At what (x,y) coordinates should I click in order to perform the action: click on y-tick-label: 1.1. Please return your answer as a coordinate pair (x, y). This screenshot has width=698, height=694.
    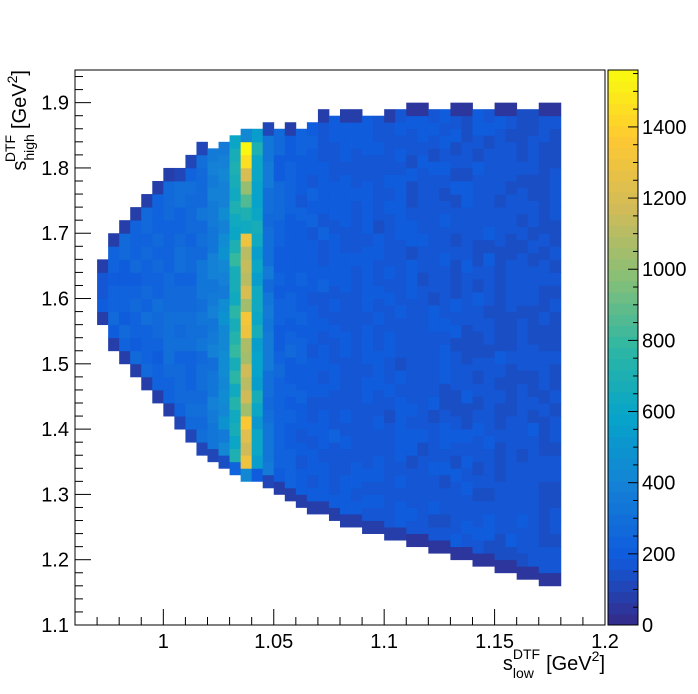
    Looking at the image, I should click on (55, 626).